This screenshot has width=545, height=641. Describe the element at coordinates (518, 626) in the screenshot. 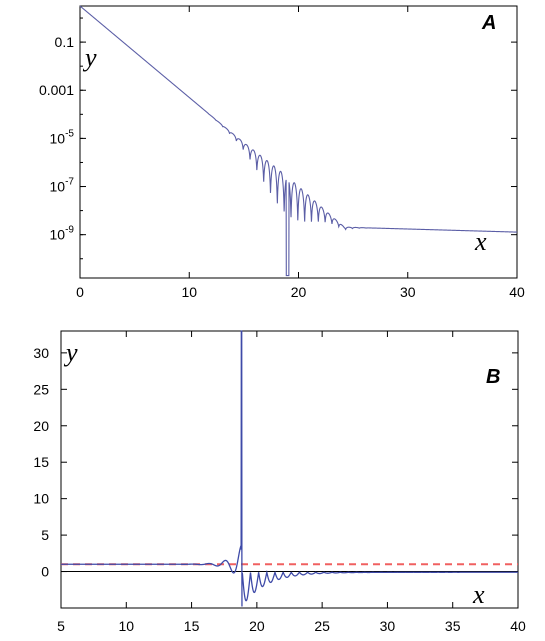

I see `panel-b-x-tick-label: 40` at that location.